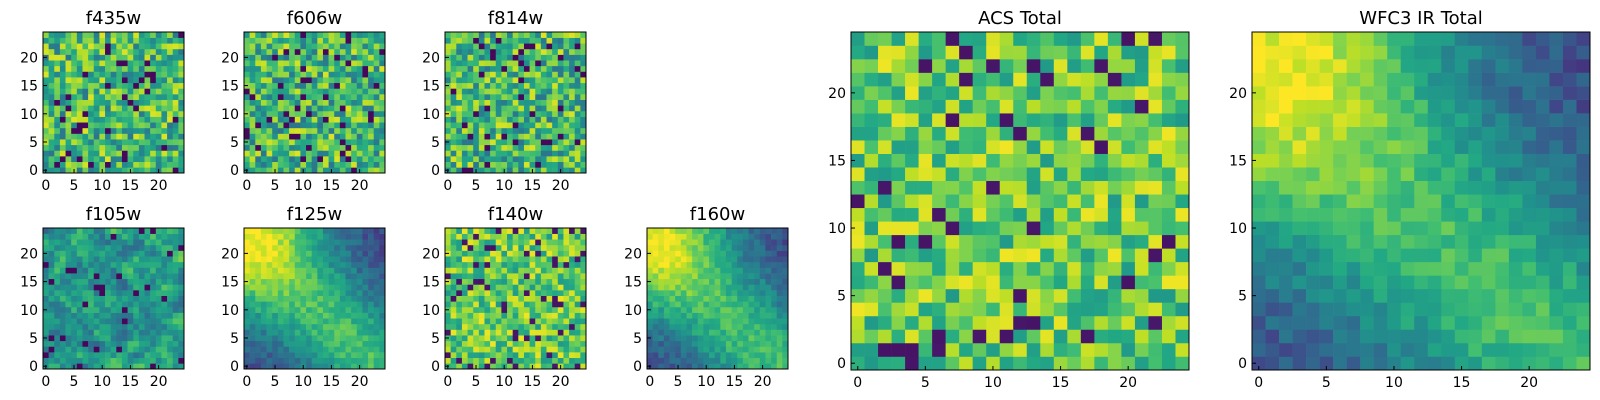 This screenshot has height=400, width=1600. I want to click on y-tick-label: 15, so click(29, 283).